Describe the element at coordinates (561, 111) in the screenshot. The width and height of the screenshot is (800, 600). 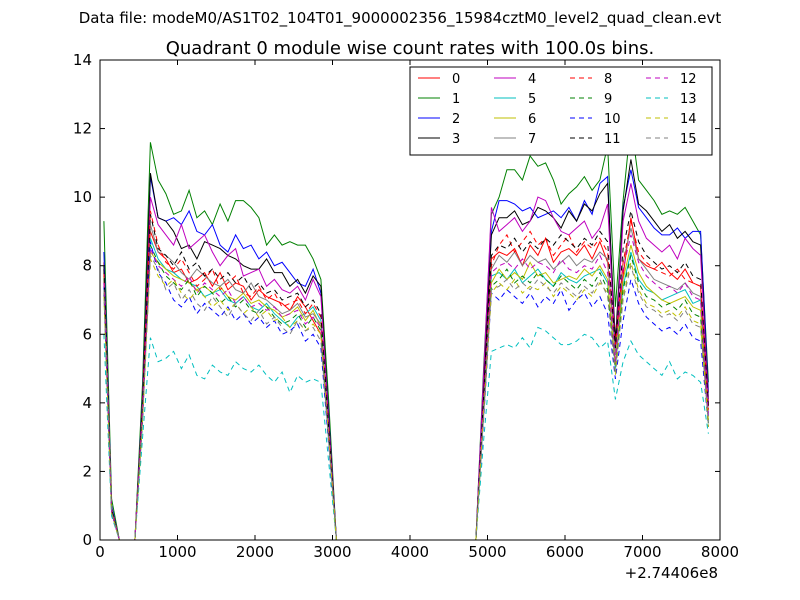
I see `legend-box` at that location.